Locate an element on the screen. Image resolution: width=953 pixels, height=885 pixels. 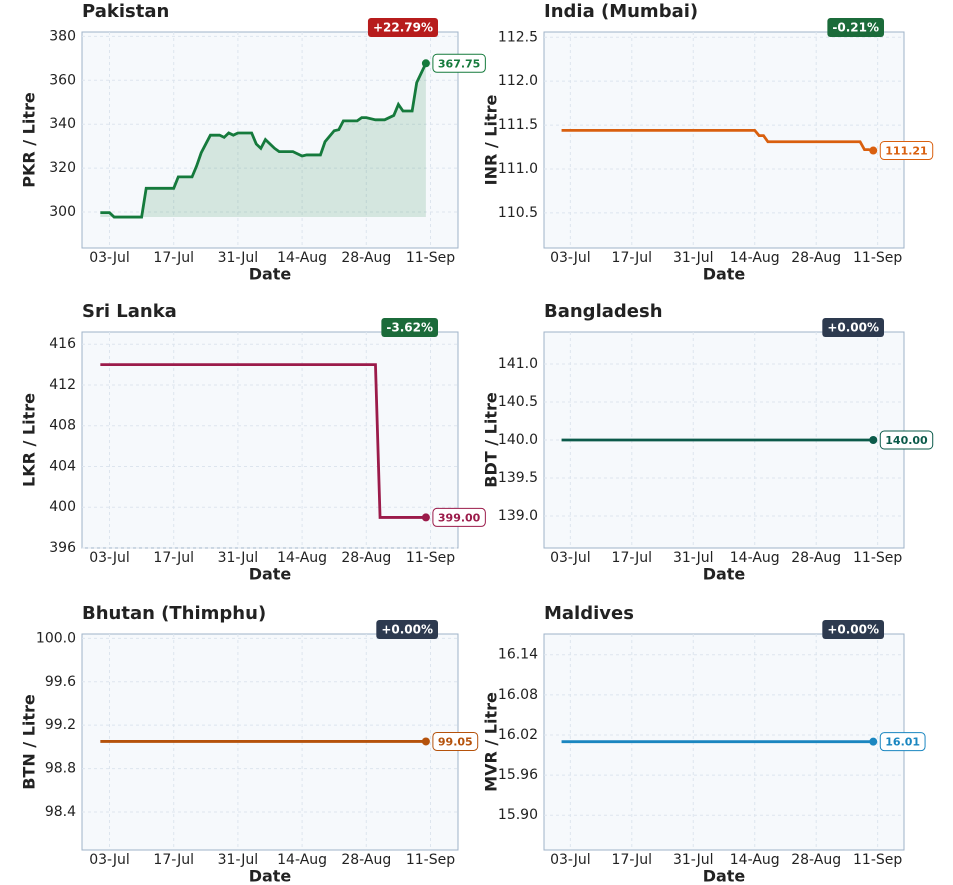
y-tick-label: 408 is located at coordinates (62, 426).